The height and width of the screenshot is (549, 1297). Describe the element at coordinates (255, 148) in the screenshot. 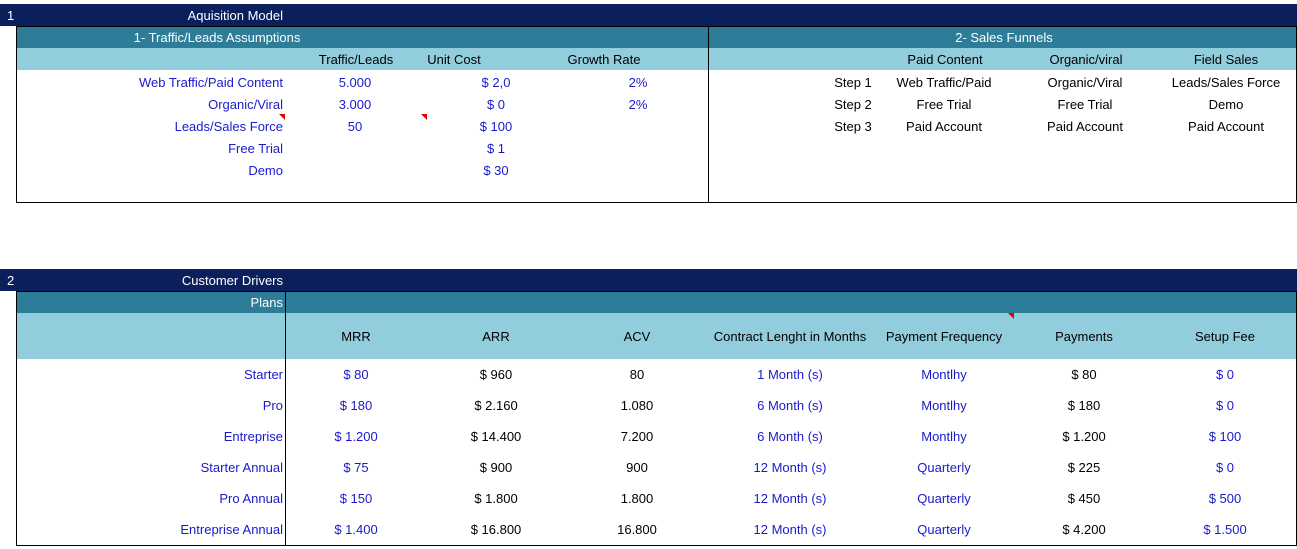

I see `traffic-row-label: Free Trial` at that location.